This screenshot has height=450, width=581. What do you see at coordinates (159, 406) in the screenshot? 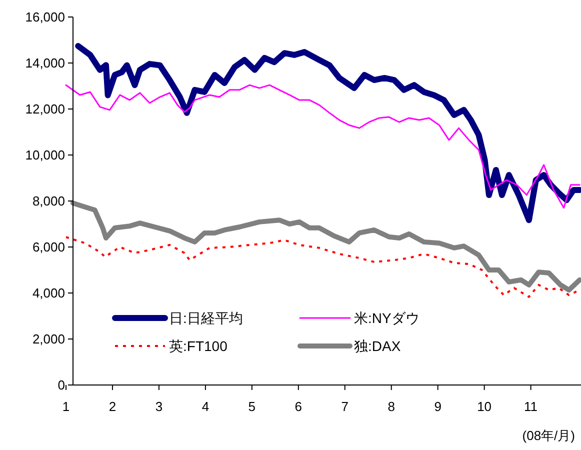
I see `x-tick-label: 3` at bounding box center [159, 406].